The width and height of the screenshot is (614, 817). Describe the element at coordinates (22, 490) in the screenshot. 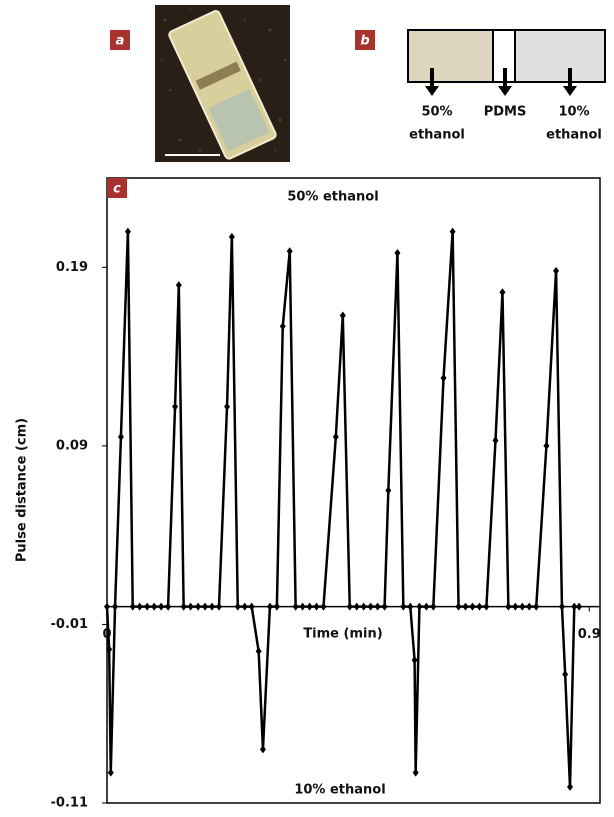

I see `y-axis-title: Pulse distance (cm)` at that location.